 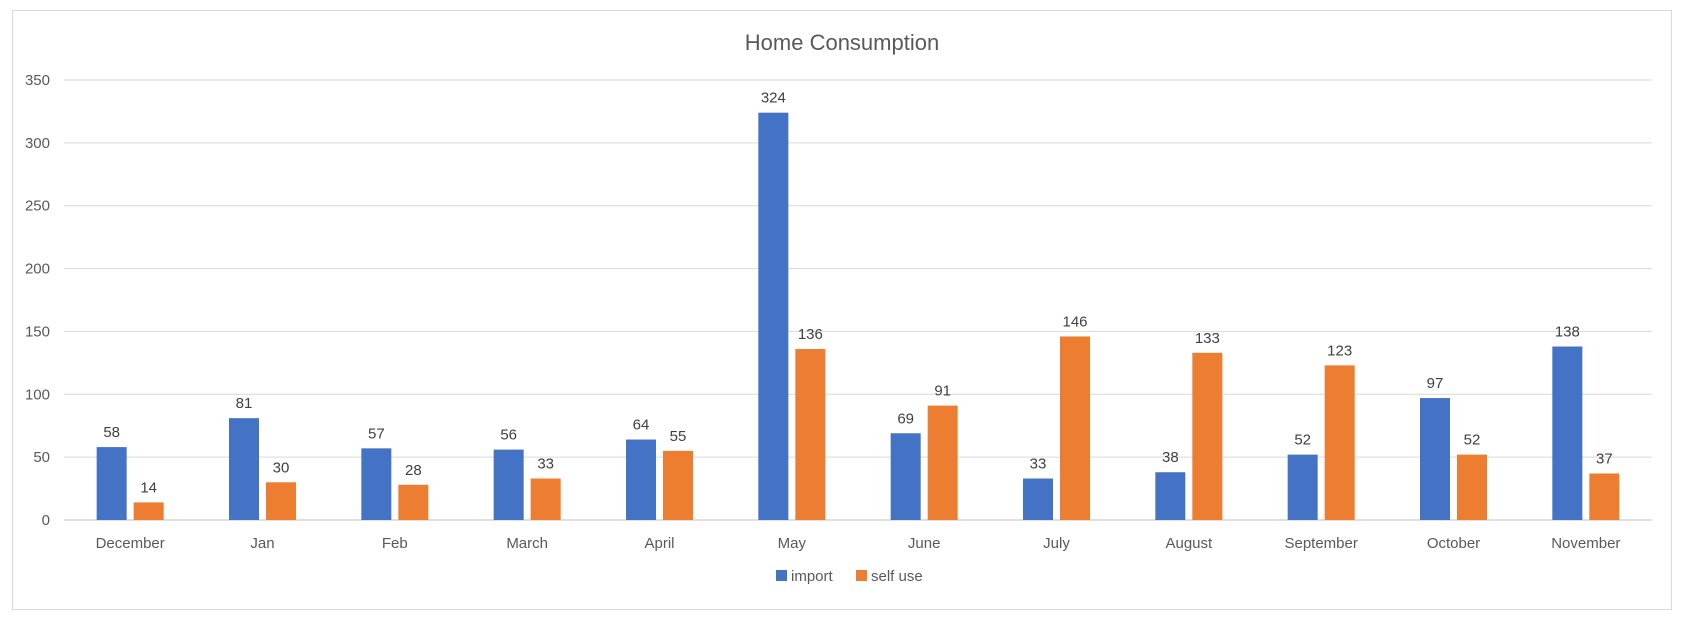 What do you see at coordinates (281, 467) in the screenshot?
I see `data-label: 30` at bounding box center [281, 467].